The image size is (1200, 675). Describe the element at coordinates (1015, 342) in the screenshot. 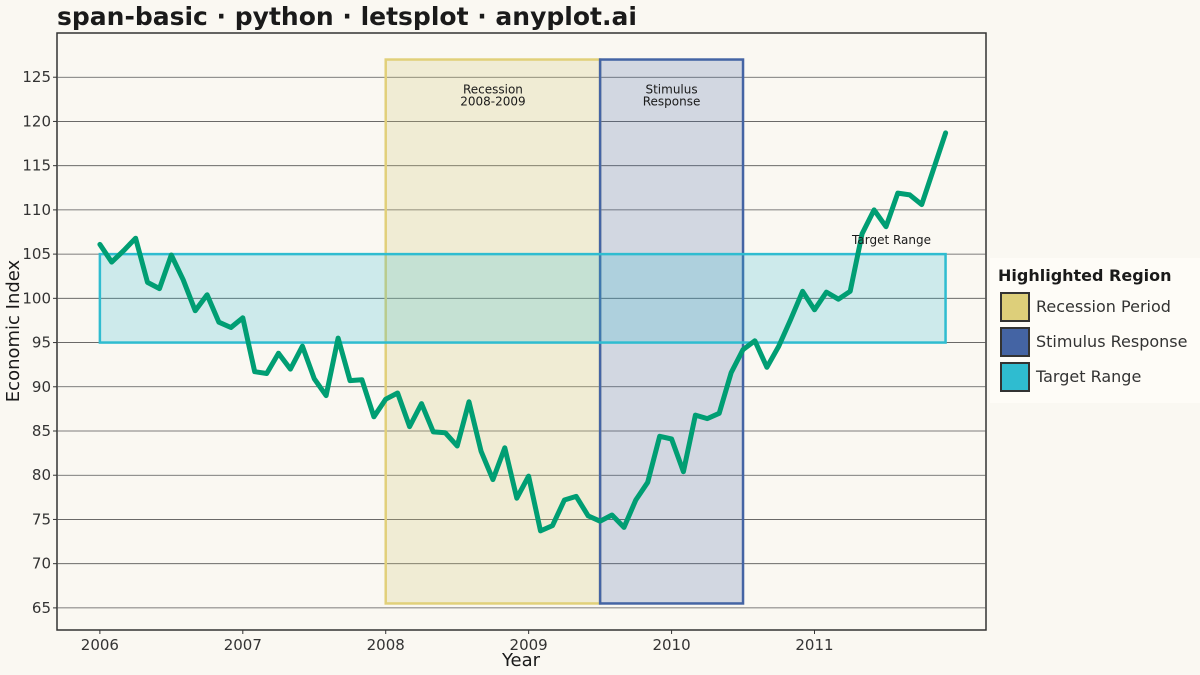

I see `legend-swatch-stimulus` at that location.